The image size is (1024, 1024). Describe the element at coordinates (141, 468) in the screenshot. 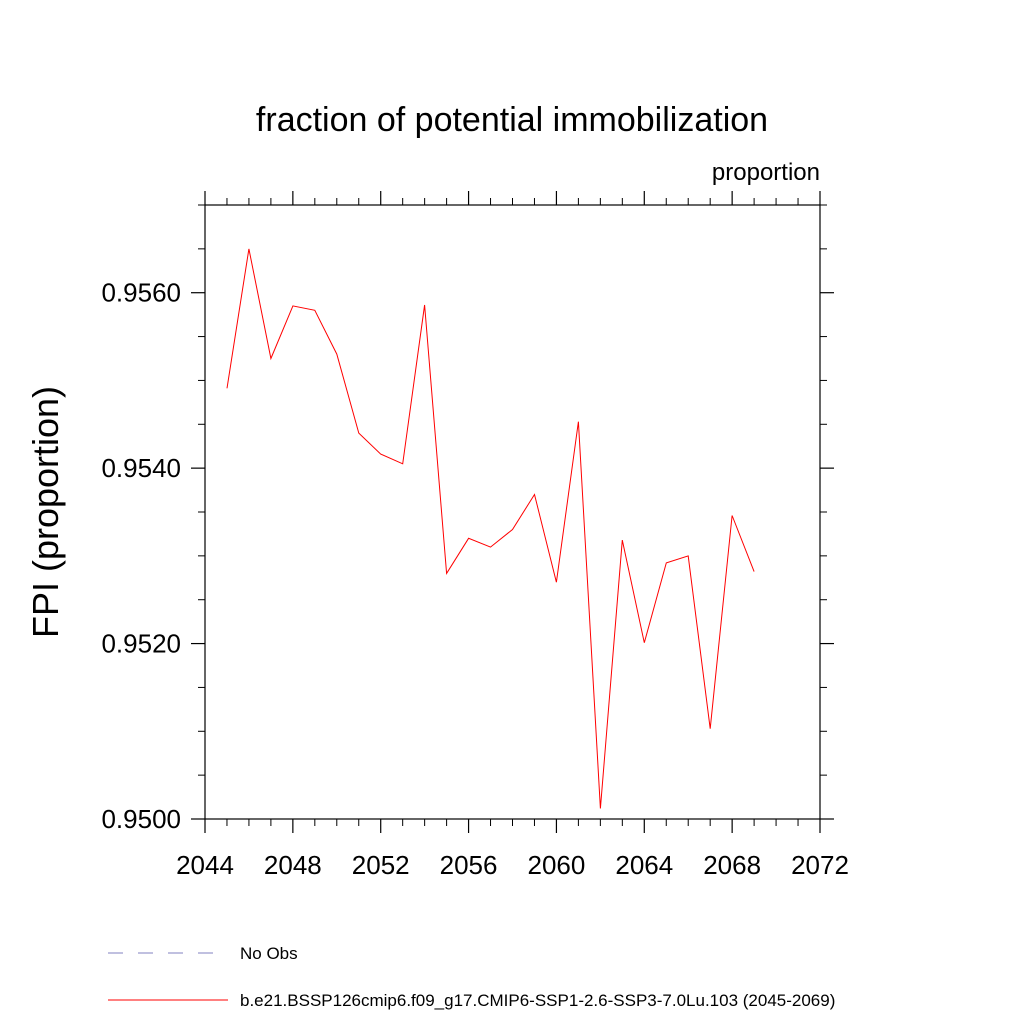

I see `y-tick-label: 0.9540` at that location.